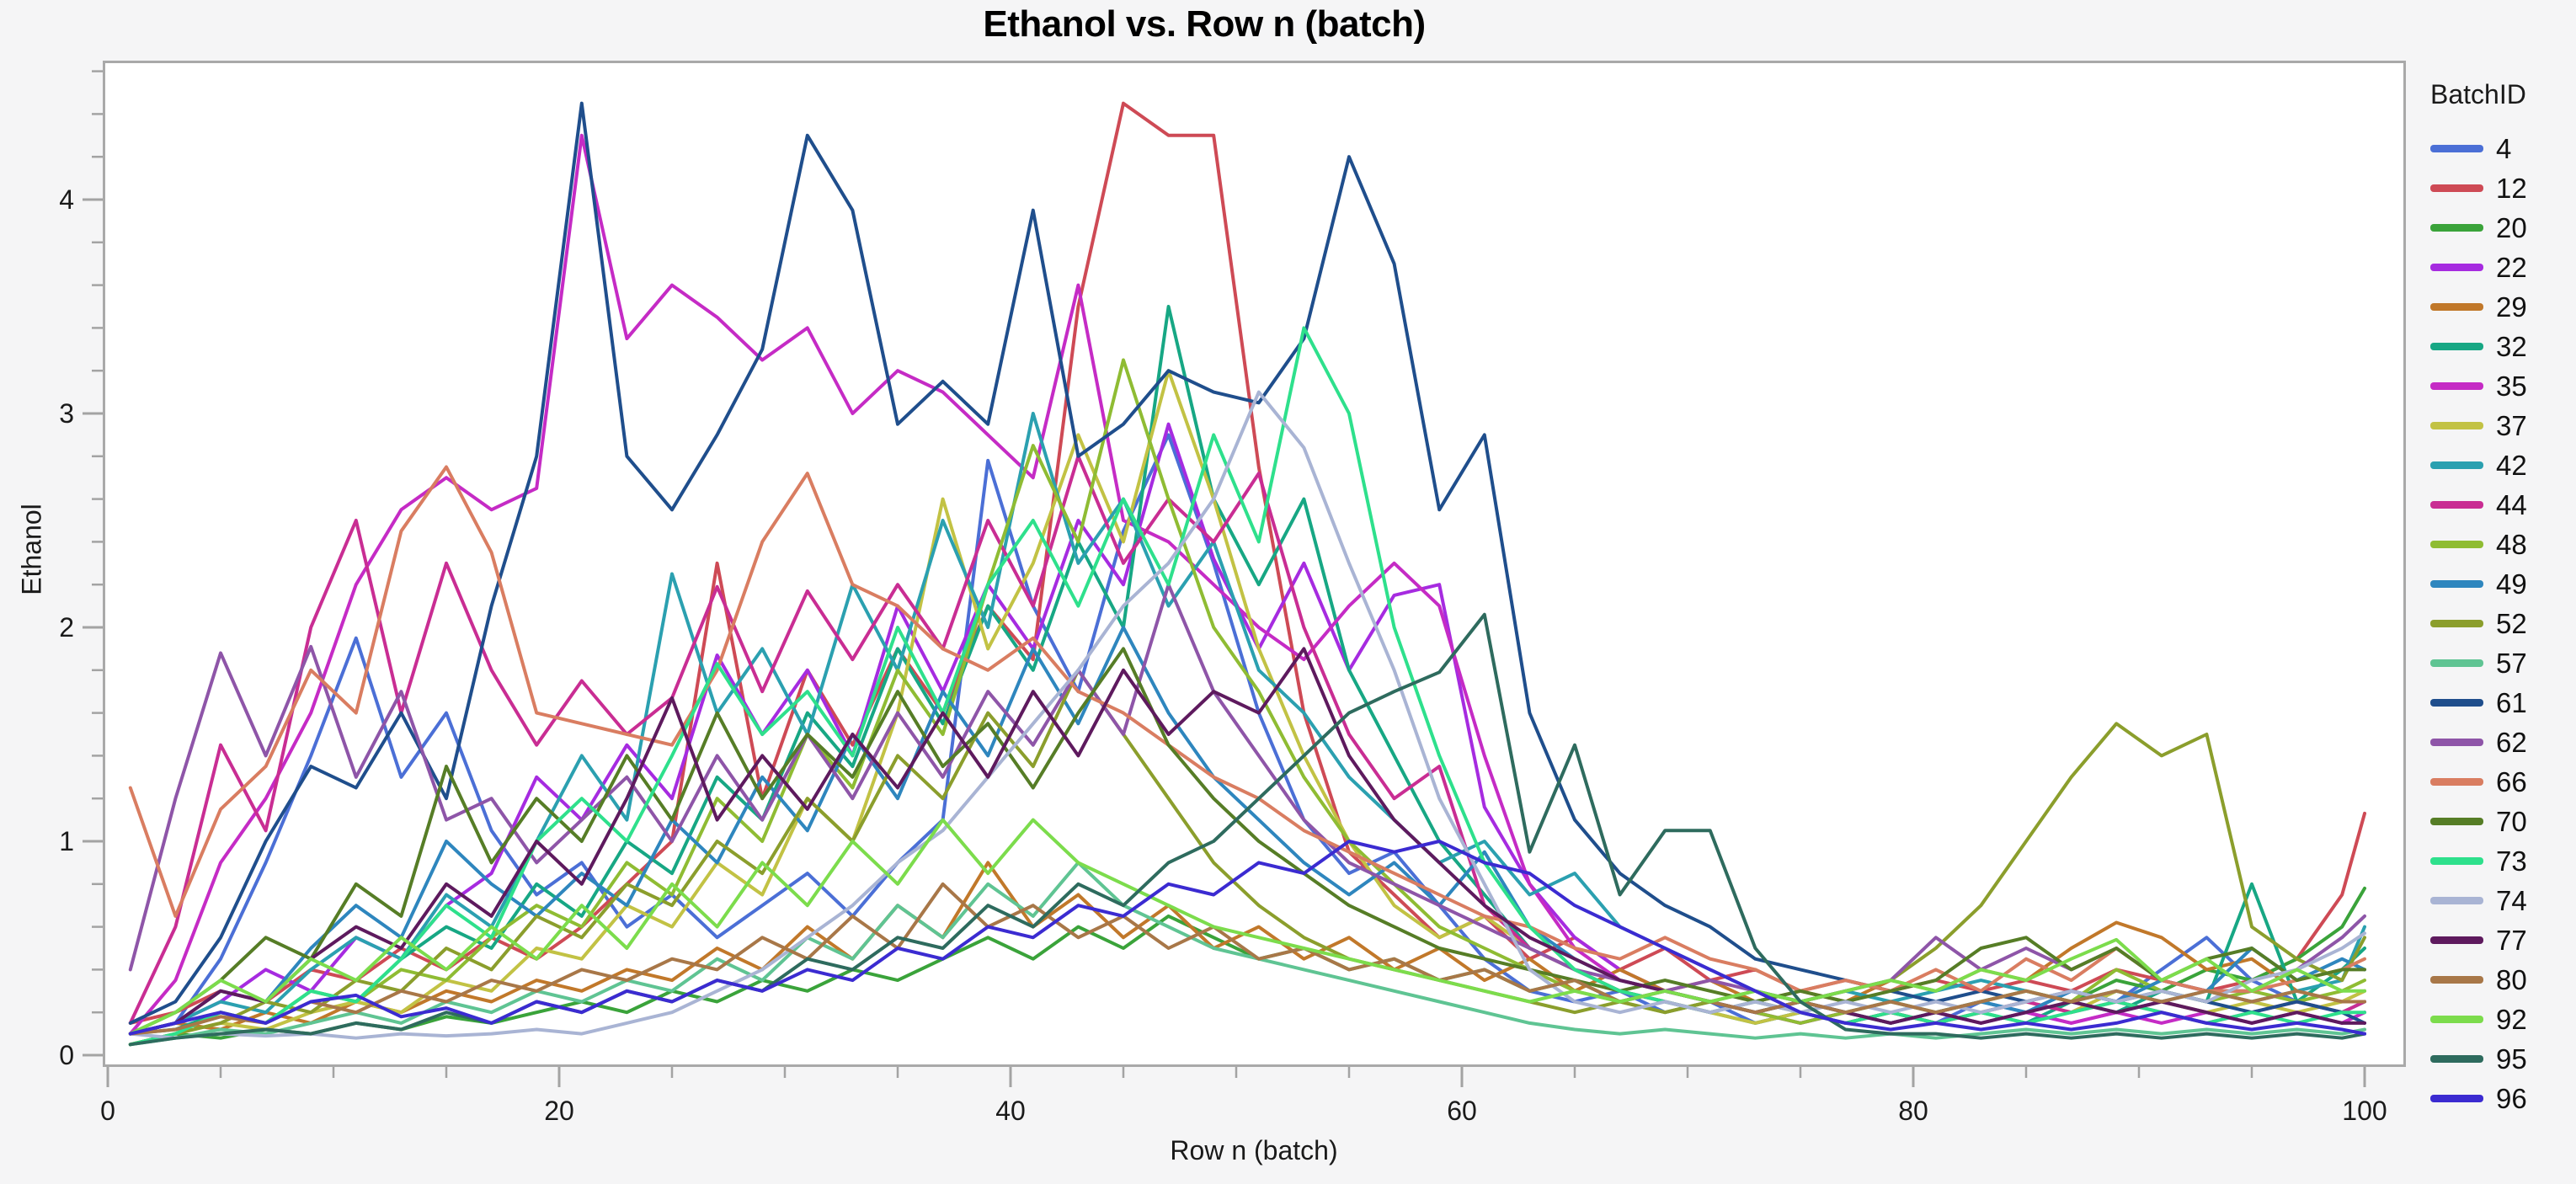 The height and width of the screenshot is (1184, 2576). Describe the element at coordinates (559, 1111) in the screenshot. I see `tick-label: 20` at that location.